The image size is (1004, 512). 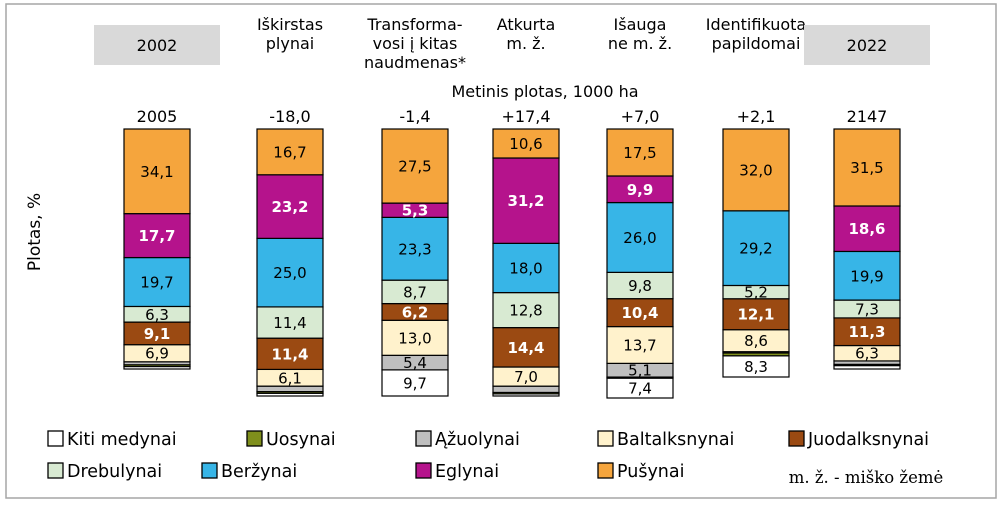 What do you see at coordinates (291, 440) in the screenshot?
I see `legend-item: Uosynai` at bounding box center [291, 440].